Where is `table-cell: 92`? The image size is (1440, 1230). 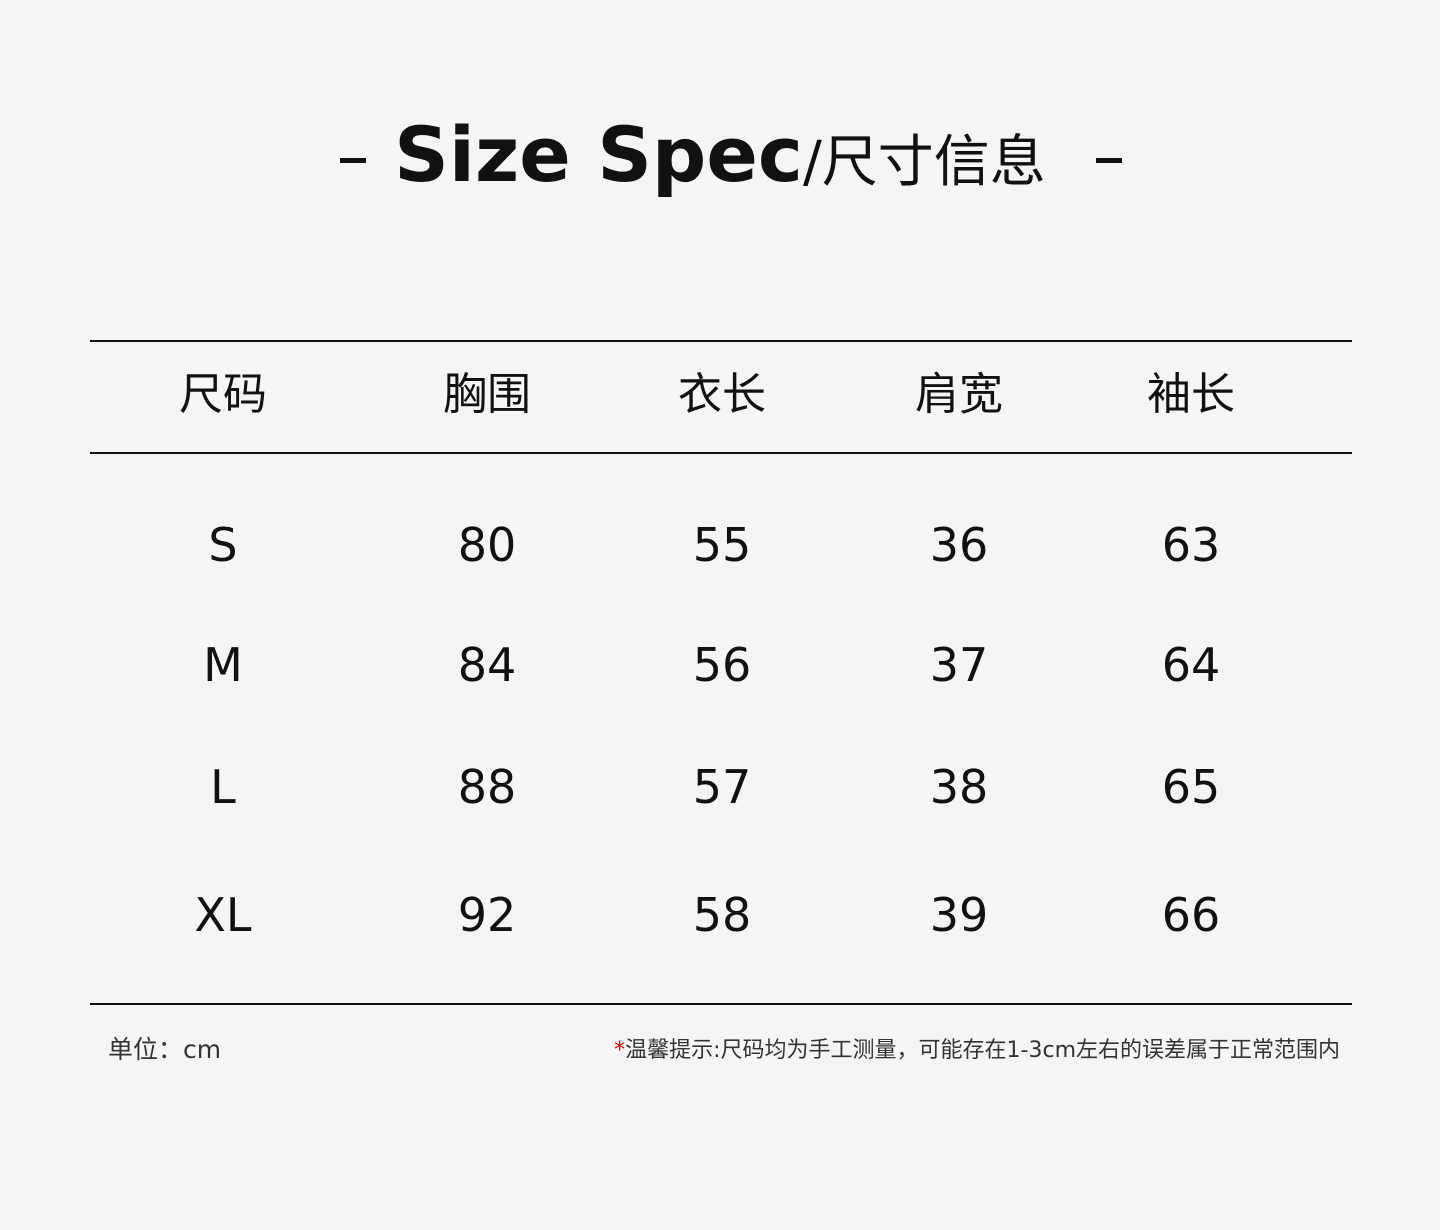 table-cell: 92 is located at coordinates (487, 915).